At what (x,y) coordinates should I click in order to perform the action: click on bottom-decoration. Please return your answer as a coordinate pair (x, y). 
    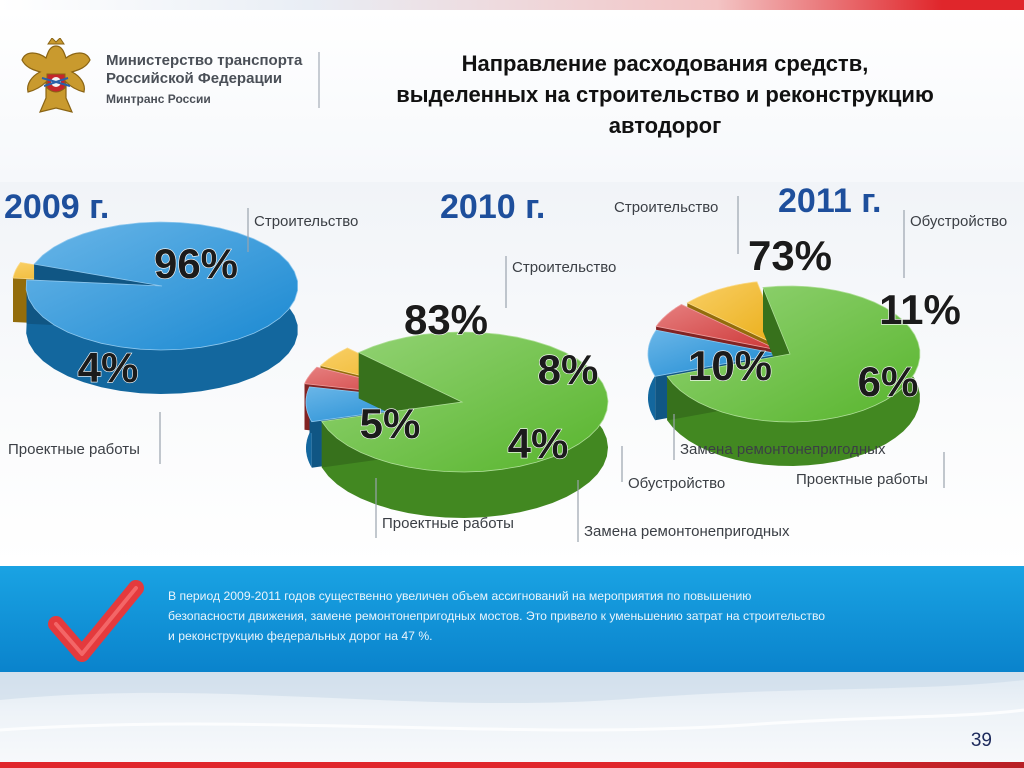
    Looking at the image, I should click on (512, 717).